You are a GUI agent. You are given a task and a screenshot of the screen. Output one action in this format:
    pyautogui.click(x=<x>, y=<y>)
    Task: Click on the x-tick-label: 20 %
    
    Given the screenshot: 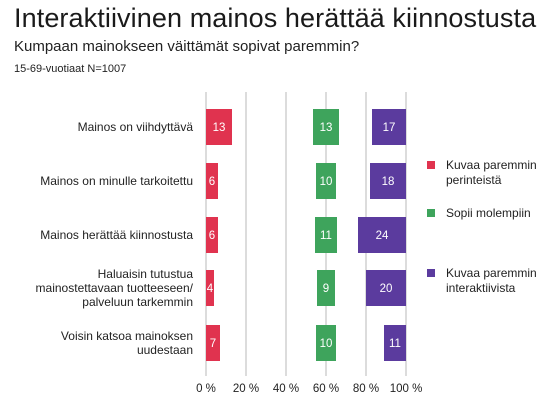 What is the action you would take?
    pyautogui.click(x=246, y=389)
    